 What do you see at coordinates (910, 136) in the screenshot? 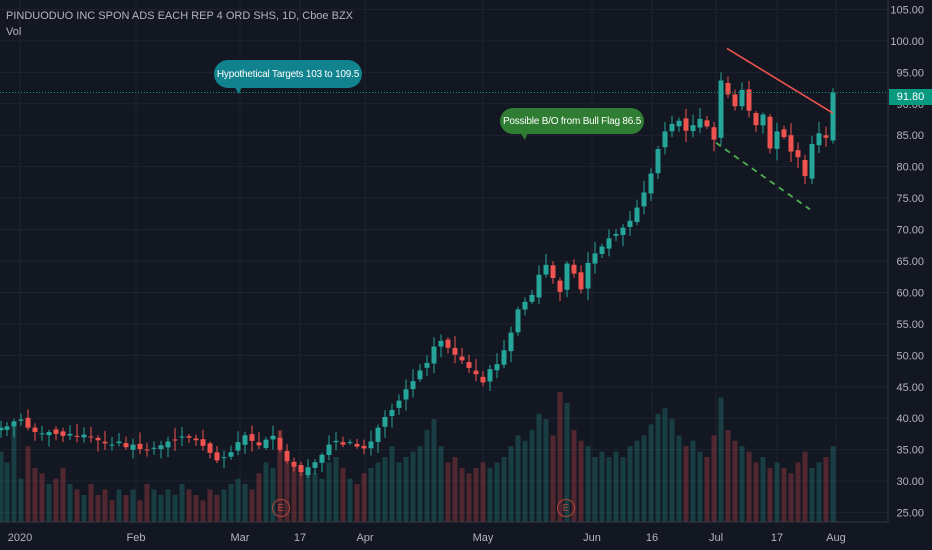
I see `price-tick-label: 85.00` at bounding box center [910, 136].